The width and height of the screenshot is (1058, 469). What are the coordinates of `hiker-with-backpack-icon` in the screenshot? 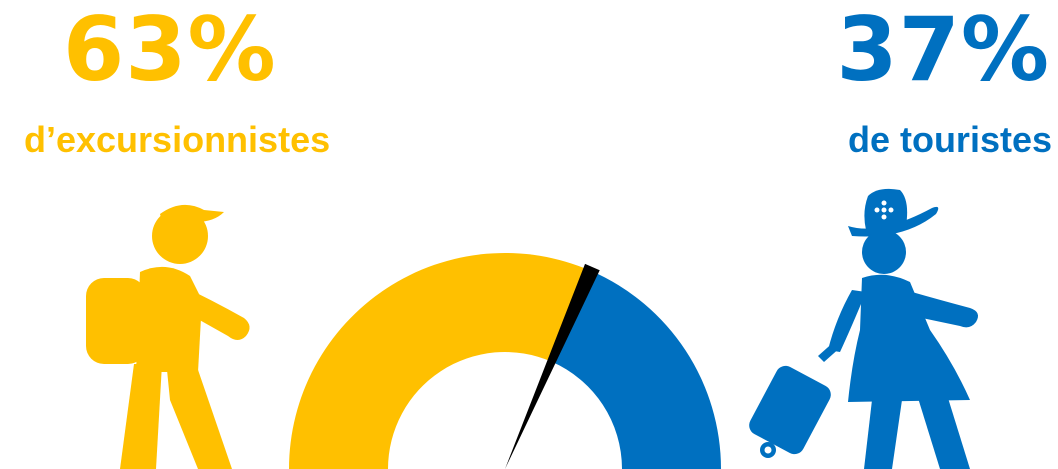 It's located at (168, 336).